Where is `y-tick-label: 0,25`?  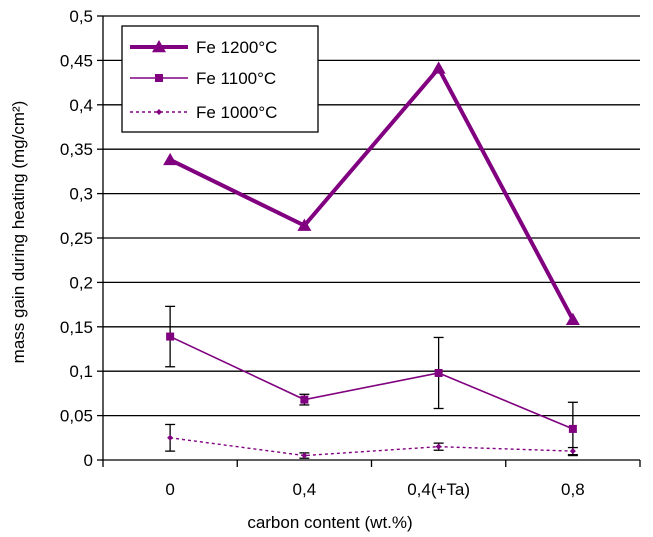
y-tick-label: 0,25 is located at coordinates (76, 238).